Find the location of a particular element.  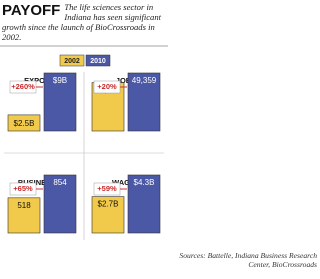

value-label: $2.5B is located at coordinates (24, 123).